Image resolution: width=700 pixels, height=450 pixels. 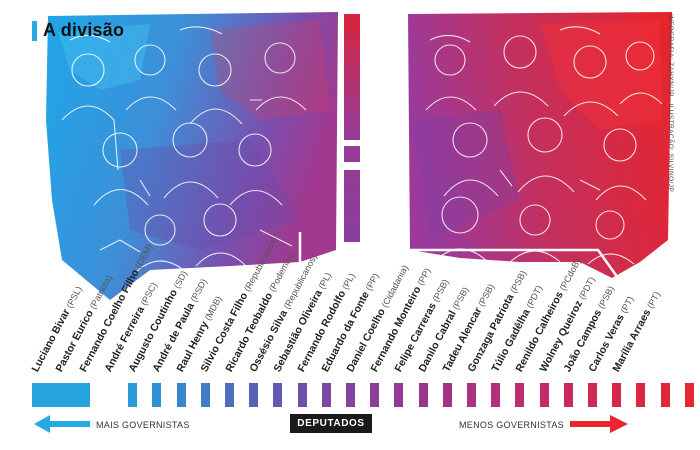 I want to click on title-bracket-mark, so click(x=34, y=30).